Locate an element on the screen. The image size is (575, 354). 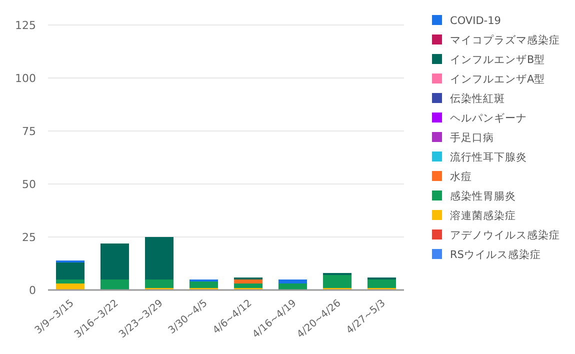
legend-label: 伝染性紅斑 is located at coordinates (477, 98).